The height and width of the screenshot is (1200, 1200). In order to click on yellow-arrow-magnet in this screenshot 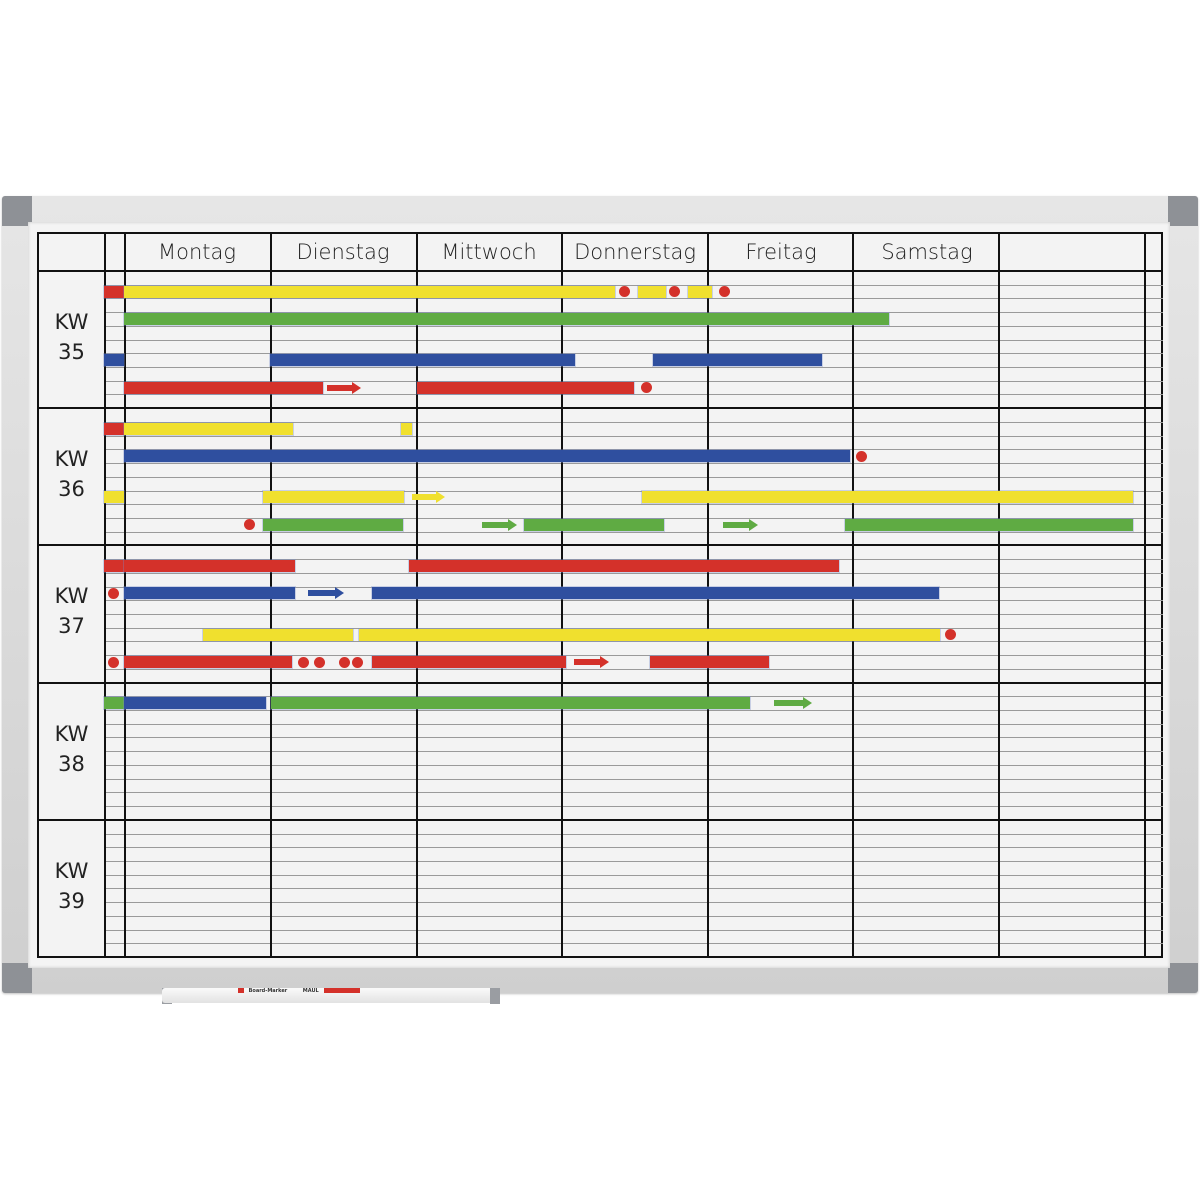, I will do `click(428, 497)`.